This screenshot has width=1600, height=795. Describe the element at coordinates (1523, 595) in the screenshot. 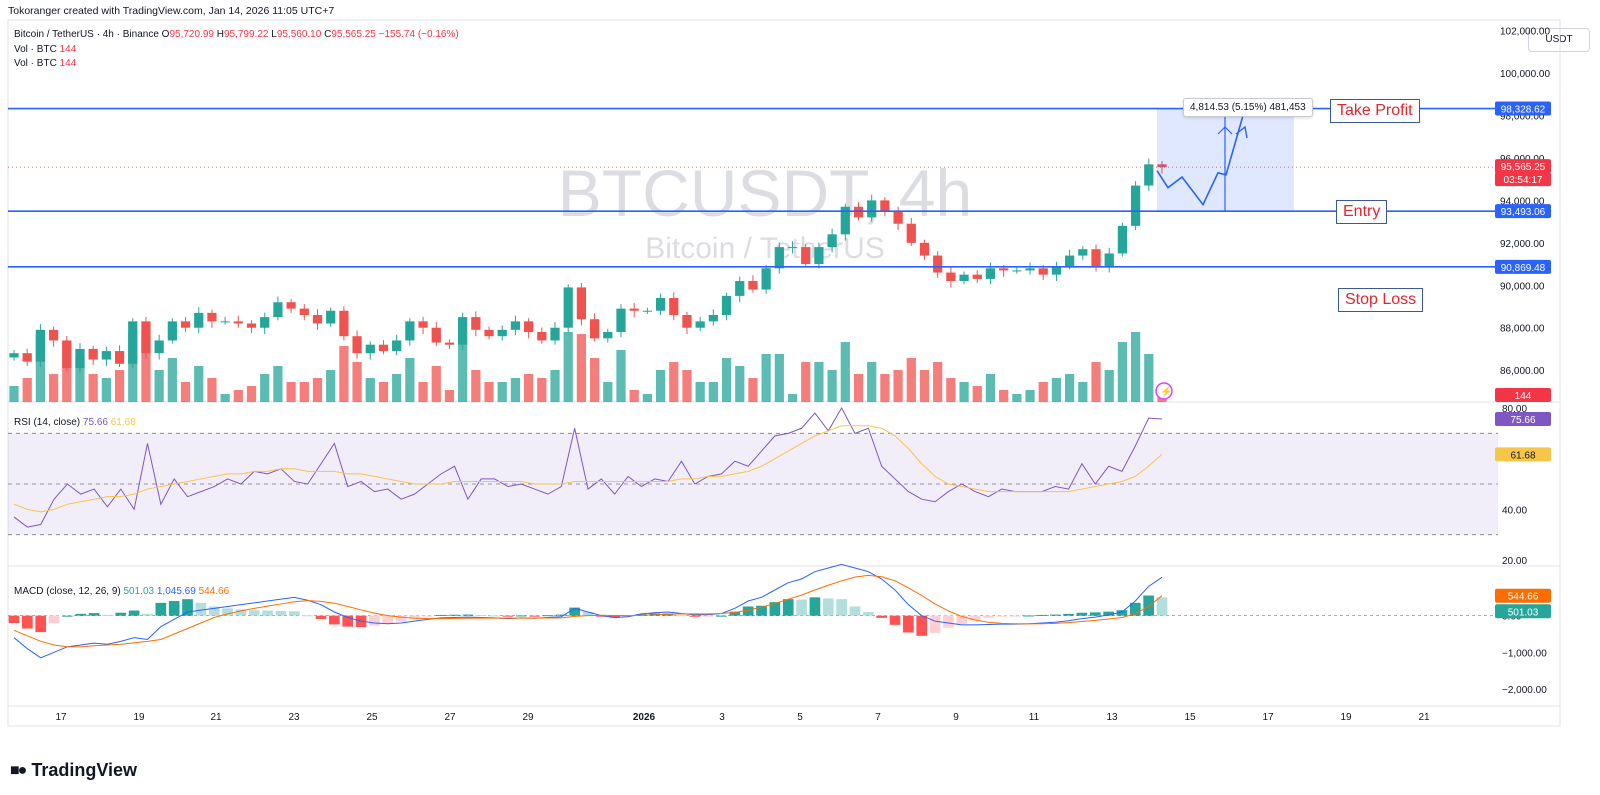

I see `macd-signal-tag-bg` at that location.